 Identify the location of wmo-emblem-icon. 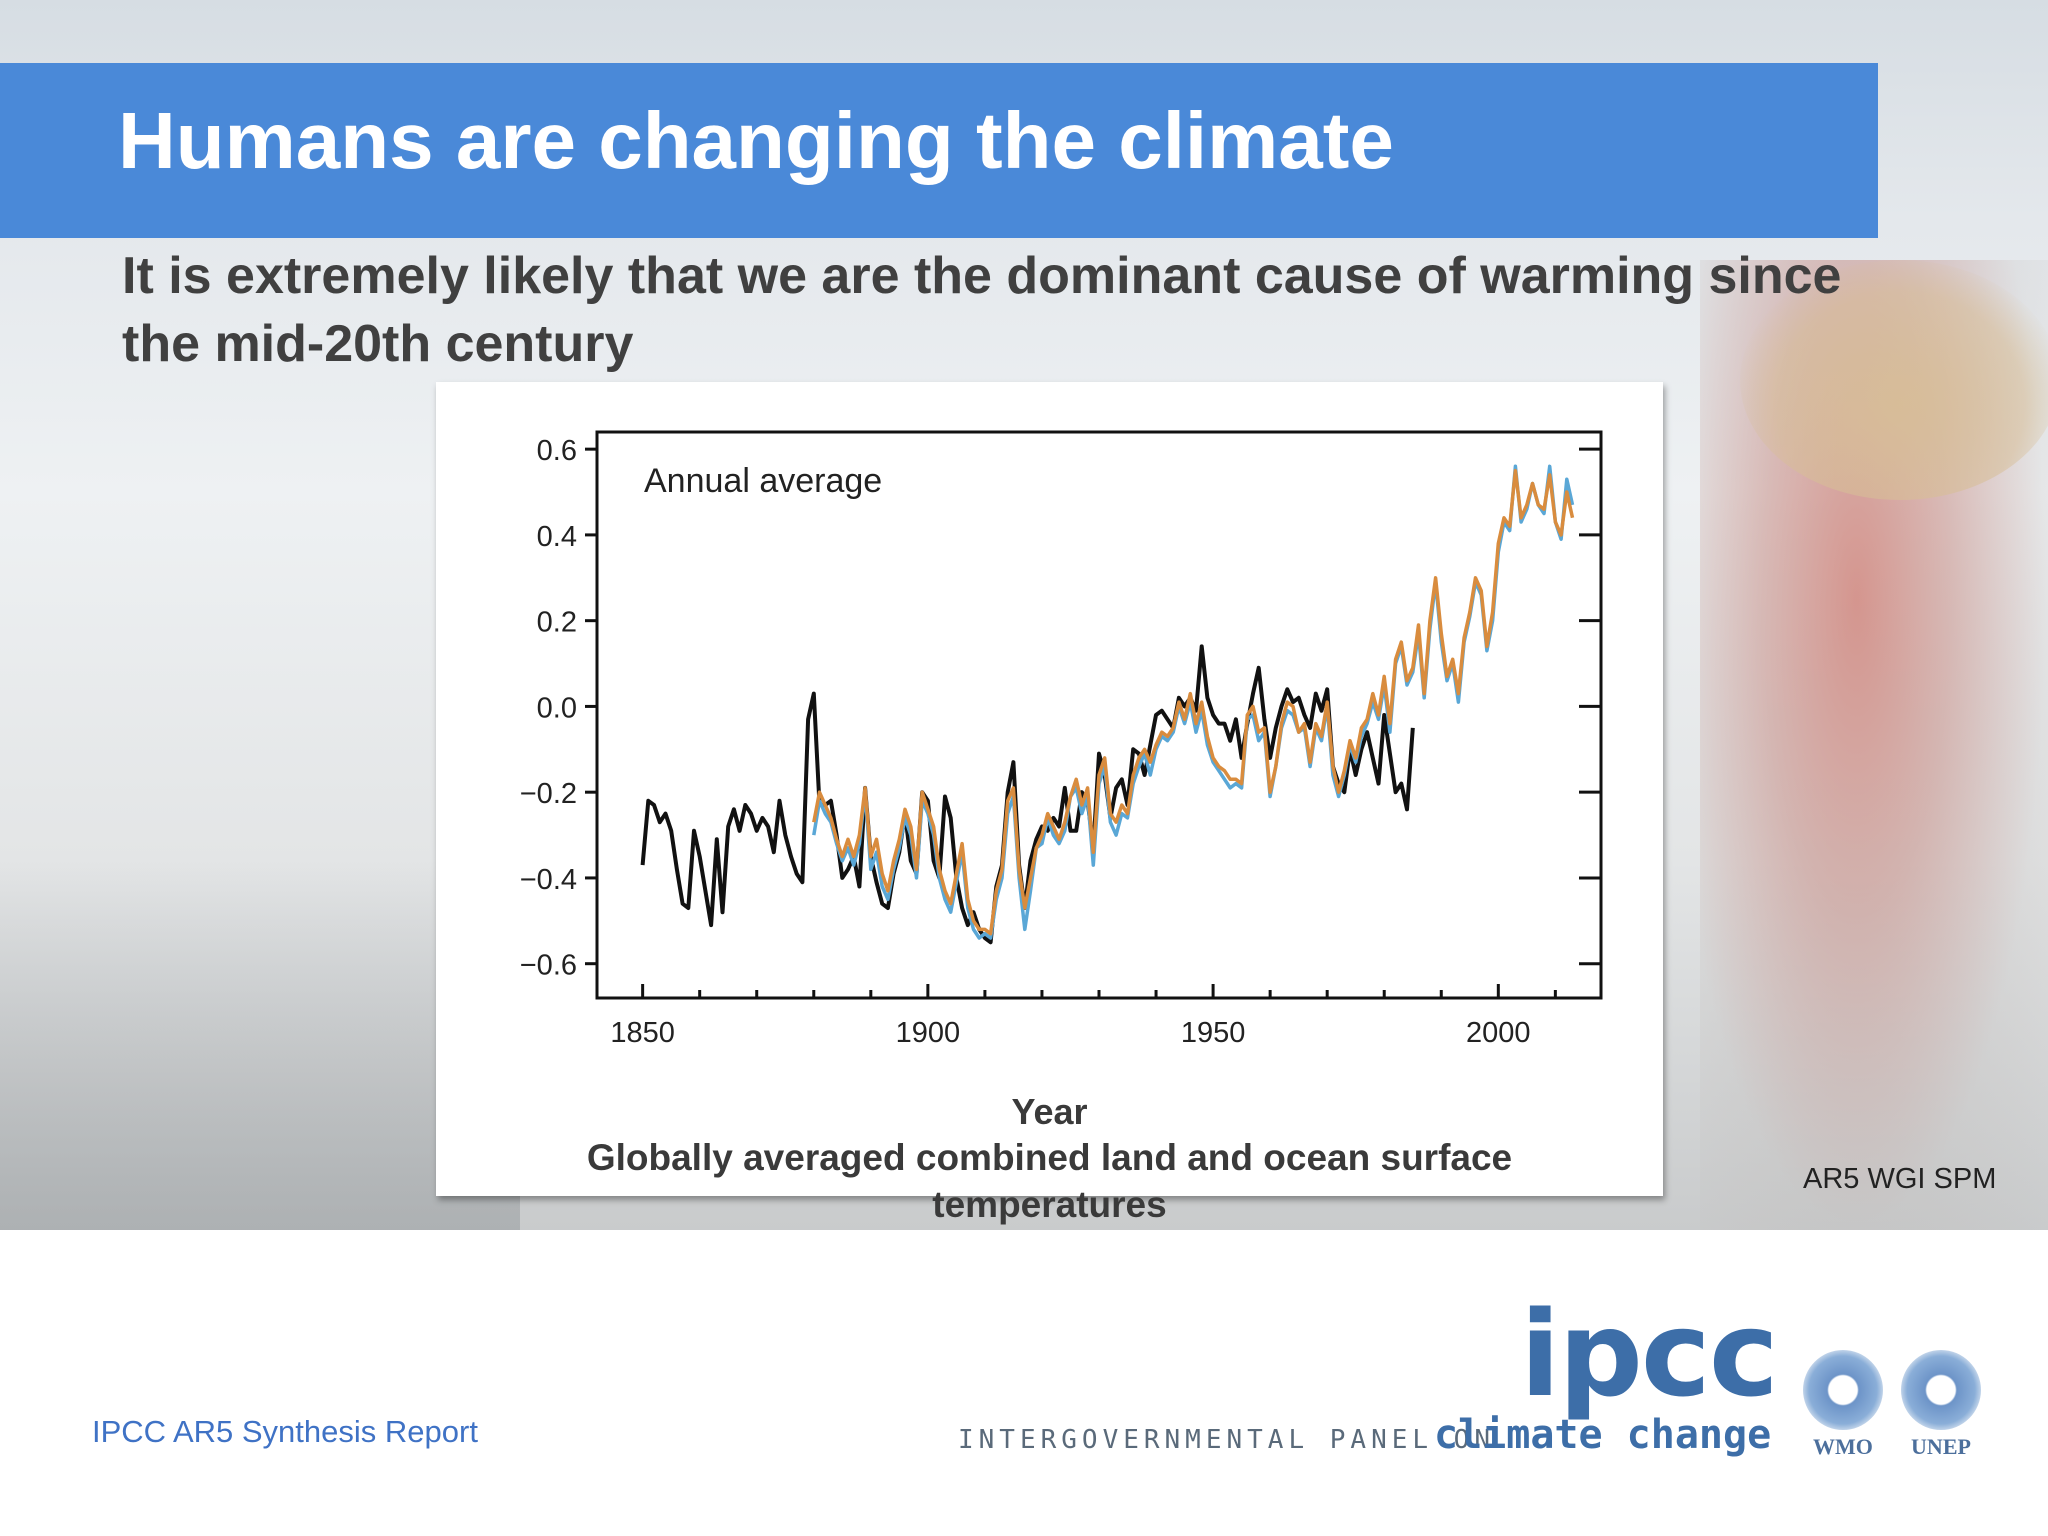
(1843, 1390).